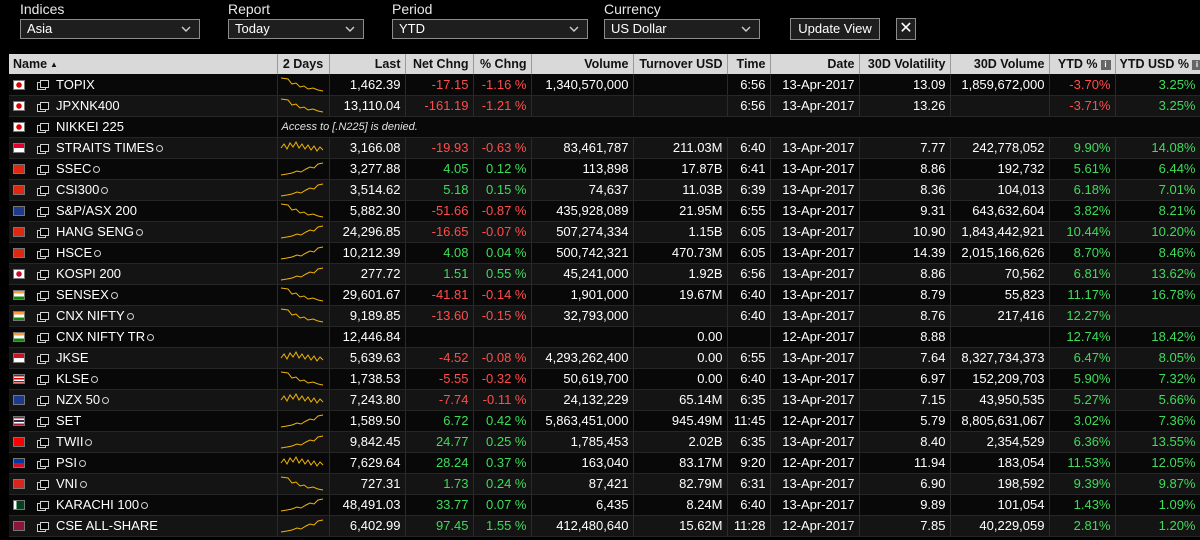 Image resolution: width=1200 pixels, height=540 pixels. What do you see at coordinates (303, 64) in the screenshot?
I see `col-2days-header: 2 Days` at bounding box center [303, 64].